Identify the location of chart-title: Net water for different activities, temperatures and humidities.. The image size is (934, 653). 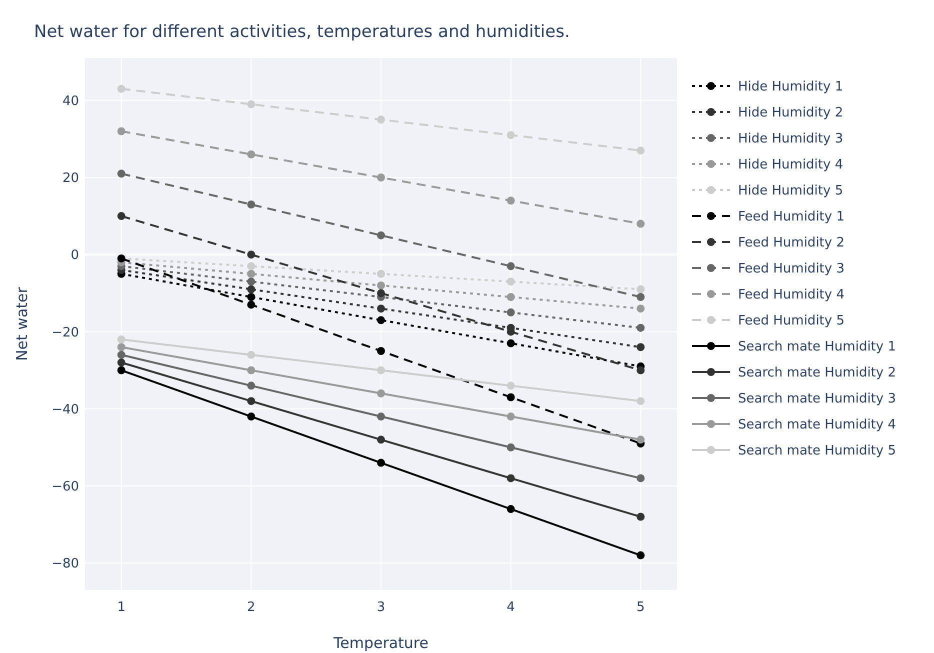
(302, 32).